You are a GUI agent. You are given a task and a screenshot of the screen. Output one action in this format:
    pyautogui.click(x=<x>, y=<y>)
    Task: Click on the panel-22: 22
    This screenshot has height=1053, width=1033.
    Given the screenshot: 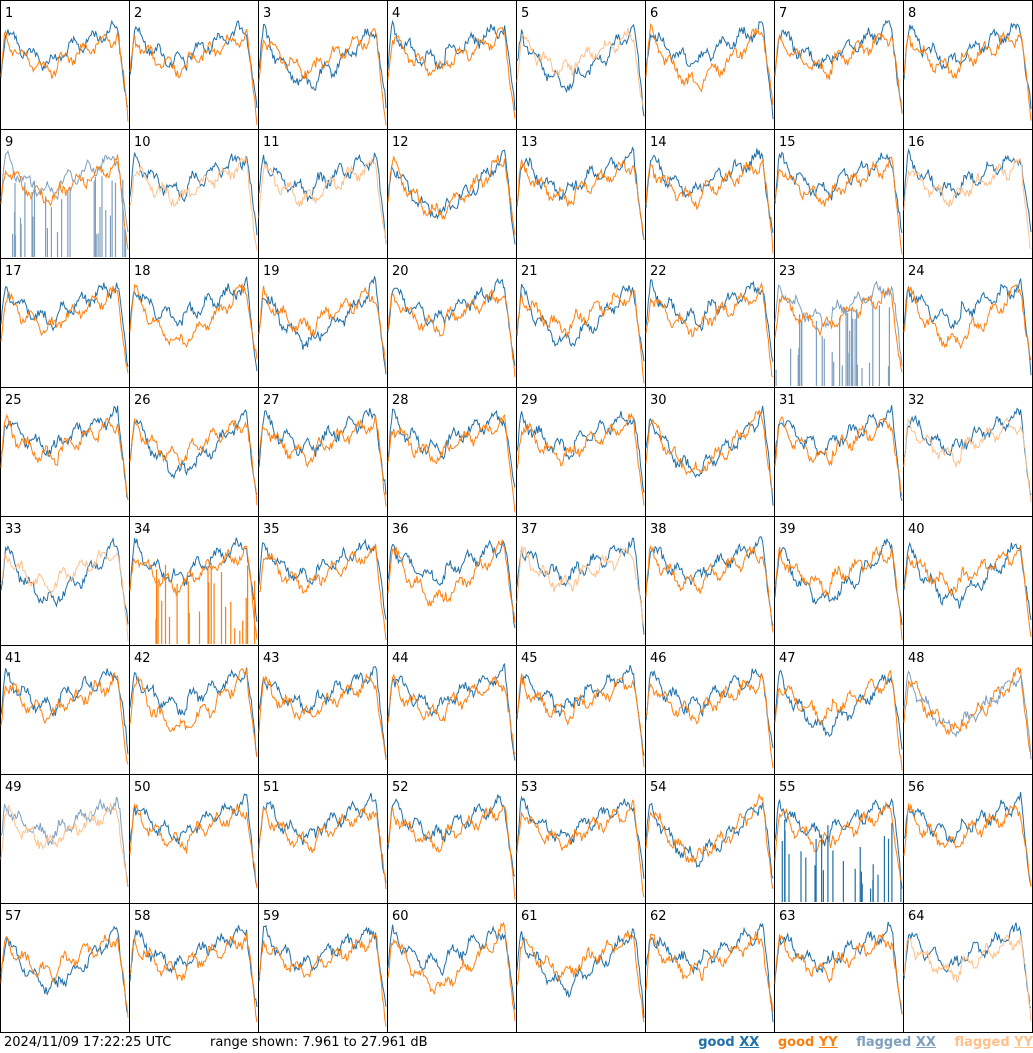 What is the action you would take?
    pyautogui.click(x=710, y=323)
    